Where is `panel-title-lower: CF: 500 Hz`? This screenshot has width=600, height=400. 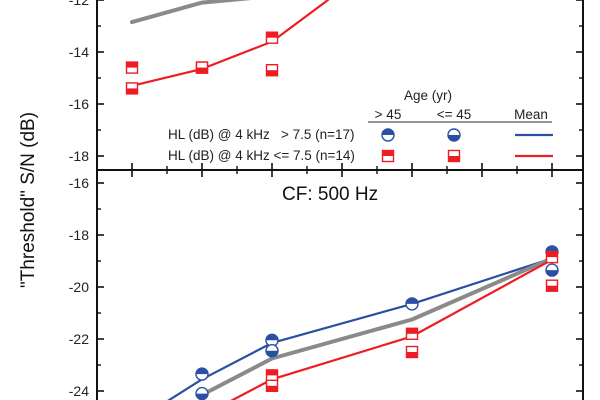
panel-title-lower: CF: 500 Hz is located at coordinates (330, 194).